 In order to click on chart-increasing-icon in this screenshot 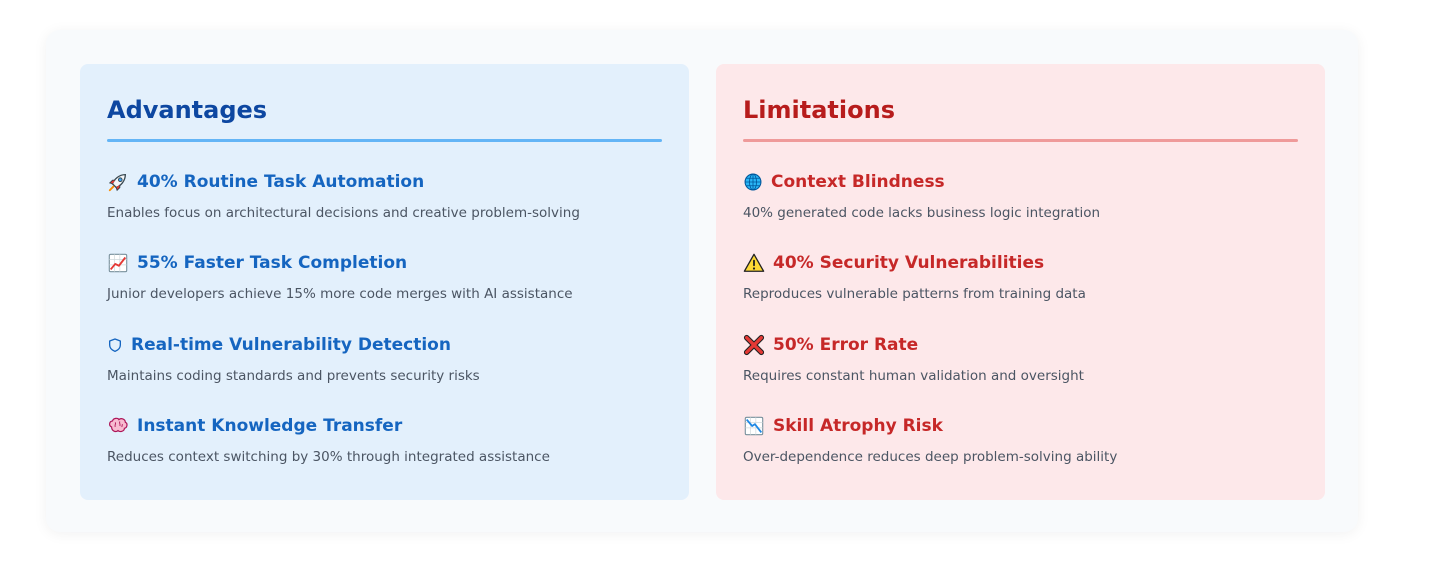, I will do `click(118, 263)`.